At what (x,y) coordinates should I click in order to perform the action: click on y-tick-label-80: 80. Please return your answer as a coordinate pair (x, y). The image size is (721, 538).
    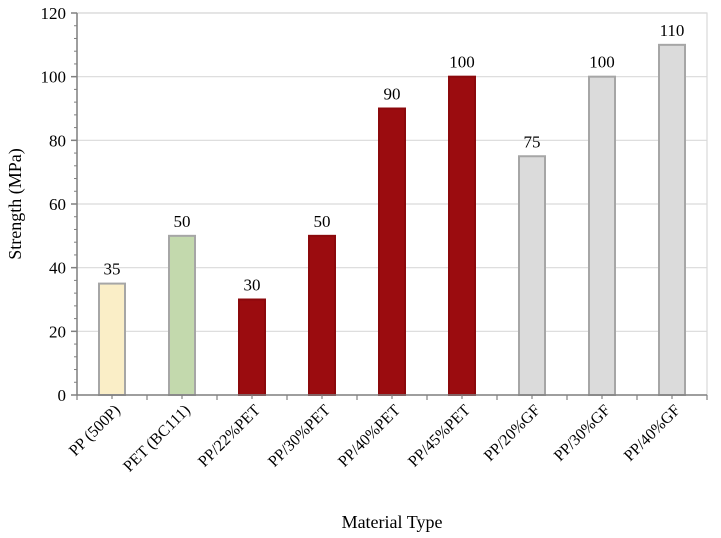
    Looking at the image, I should click on (57, 140).